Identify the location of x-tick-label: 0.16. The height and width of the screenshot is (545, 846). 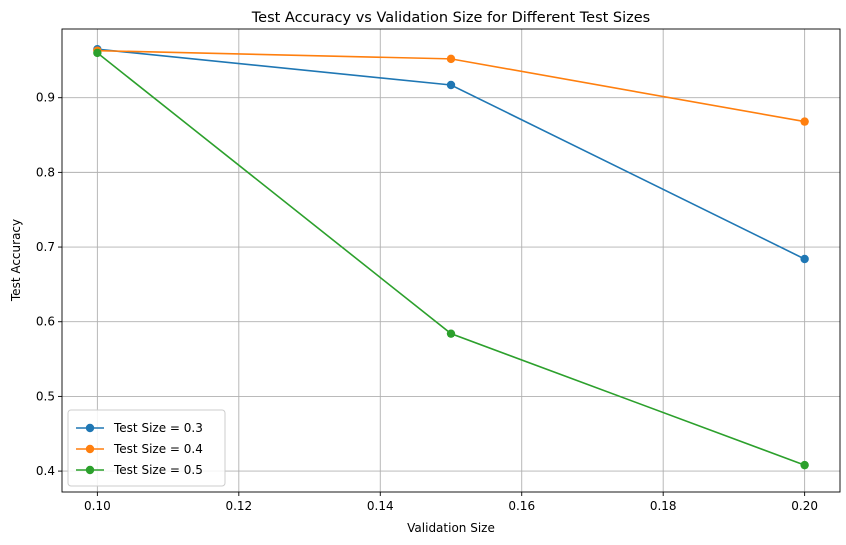
(521, 506).